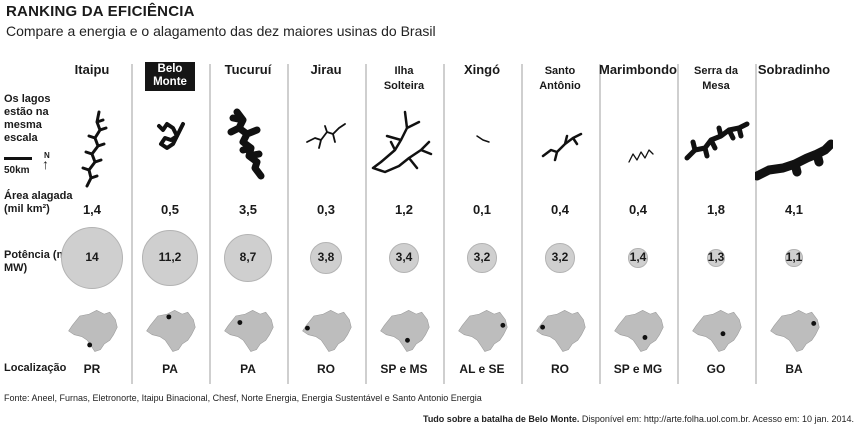 The width and height of the screenshot is (858, 428). What do you see at coordinates (794, 209) in the screenshot?
I see `area-value: 4,1` at bounding box center [794, 209].